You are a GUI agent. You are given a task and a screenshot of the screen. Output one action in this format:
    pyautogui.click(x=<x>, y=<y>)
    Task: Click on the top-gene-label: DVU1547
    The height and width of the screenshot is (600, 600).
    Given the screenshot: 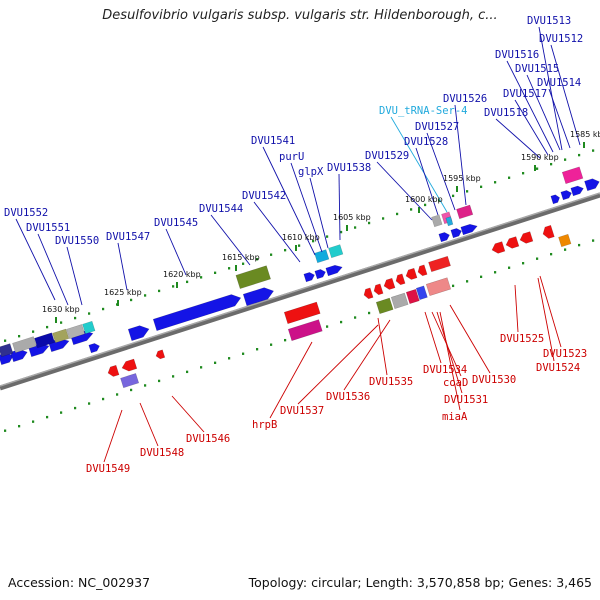 What is the action you would take?
    pyautogui.click(x=128, y=237)
    